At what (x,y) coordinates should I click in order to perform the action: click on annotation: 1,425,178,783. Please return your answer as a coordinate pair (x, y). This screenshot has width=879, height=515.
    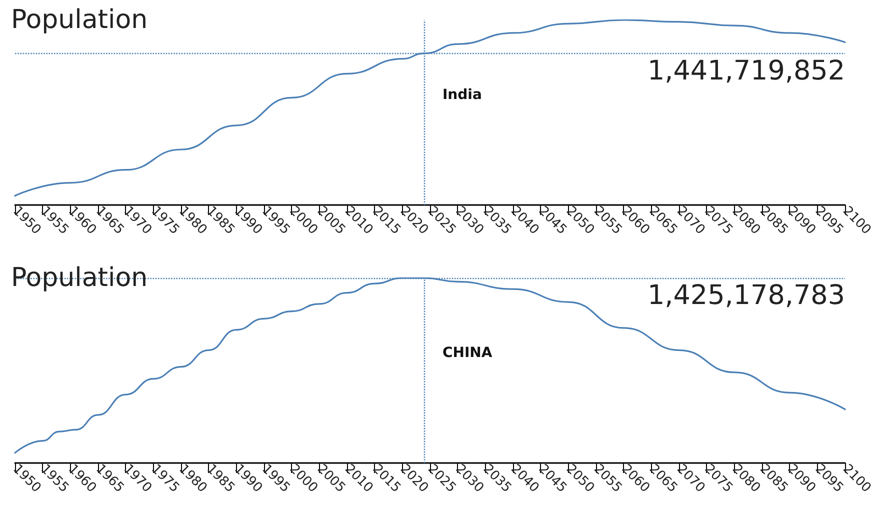
    Looking at the image, I should click on (746, 295).